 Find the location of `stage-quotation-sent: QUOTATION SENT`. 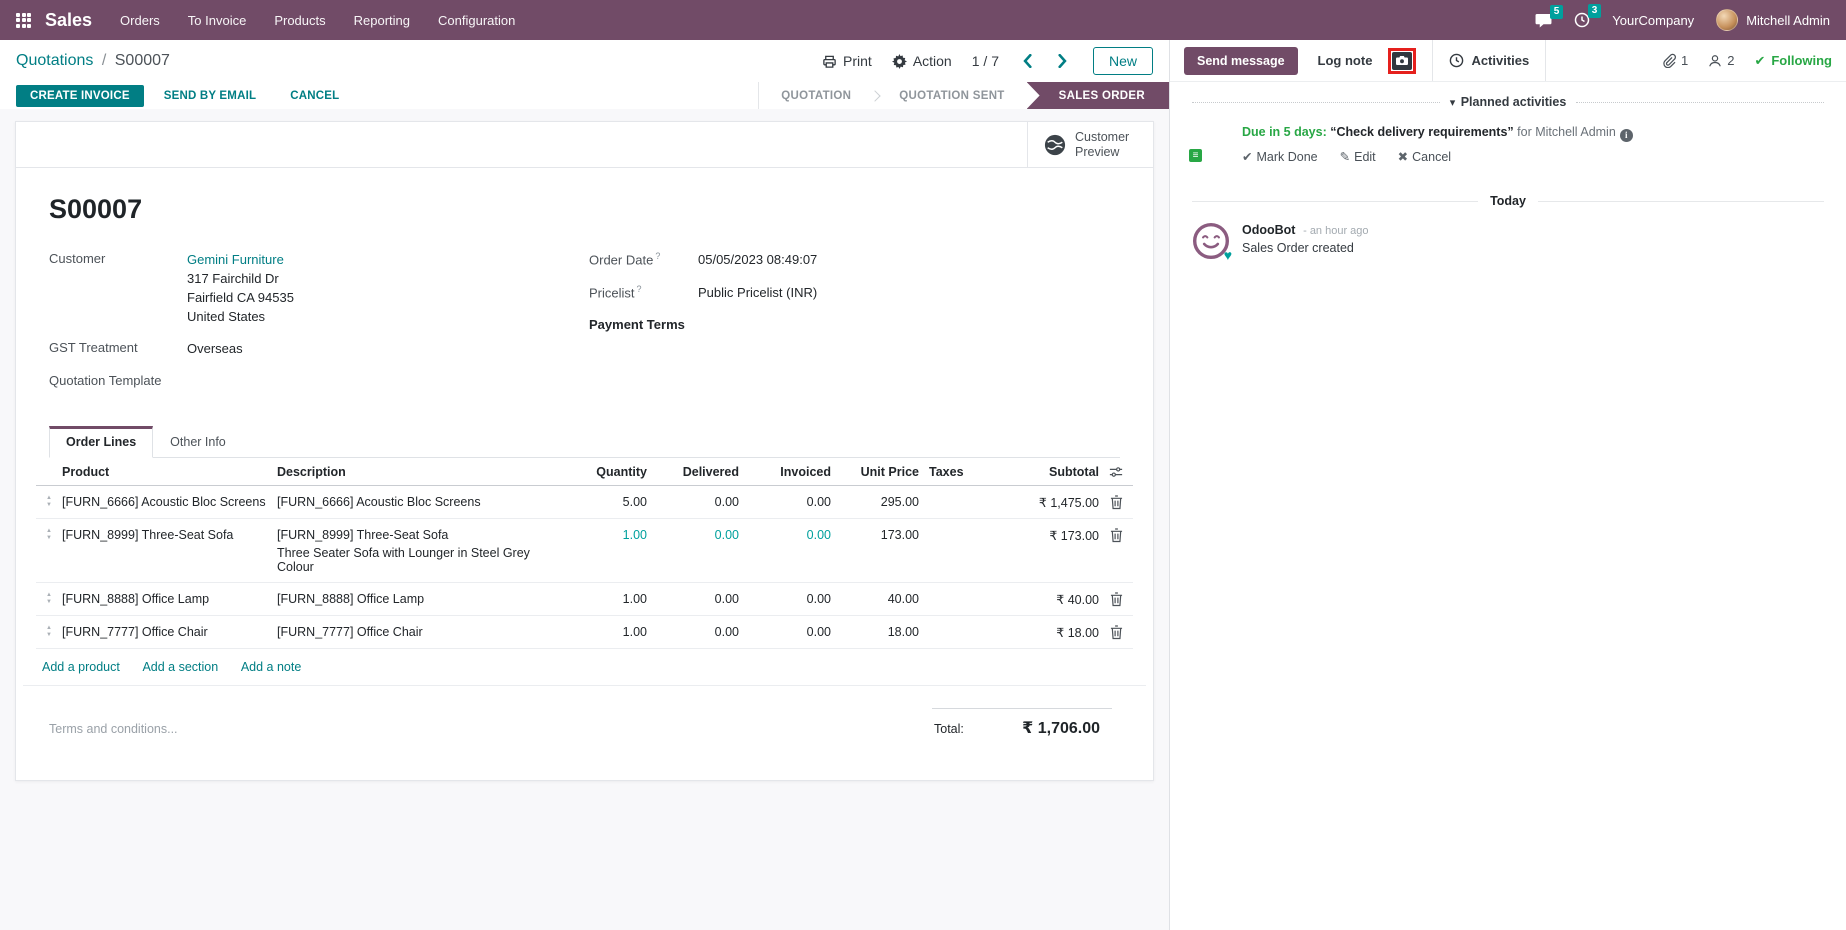

stage-quotation-sent: QUOTATION SENT is located at coordinates (952, 95).